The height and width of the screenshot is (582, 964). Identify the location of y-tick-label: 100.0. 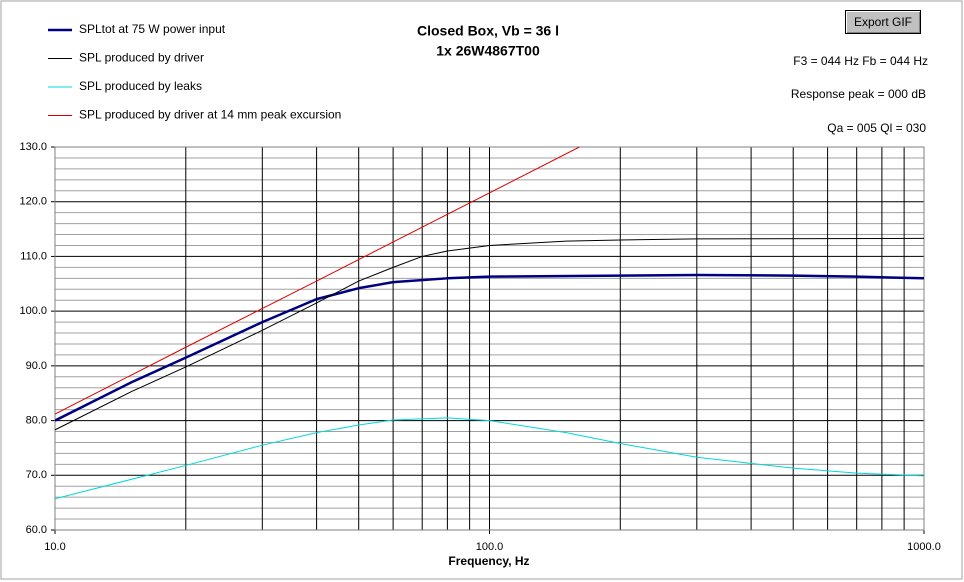
(33, 311).